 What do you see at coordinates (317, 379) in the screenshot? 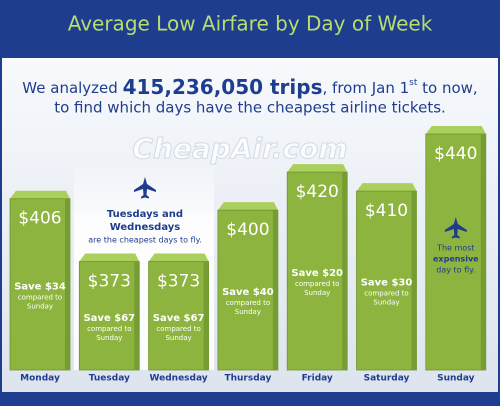
I see `x-tick-label: Friday` at bounding box center [317, 379].